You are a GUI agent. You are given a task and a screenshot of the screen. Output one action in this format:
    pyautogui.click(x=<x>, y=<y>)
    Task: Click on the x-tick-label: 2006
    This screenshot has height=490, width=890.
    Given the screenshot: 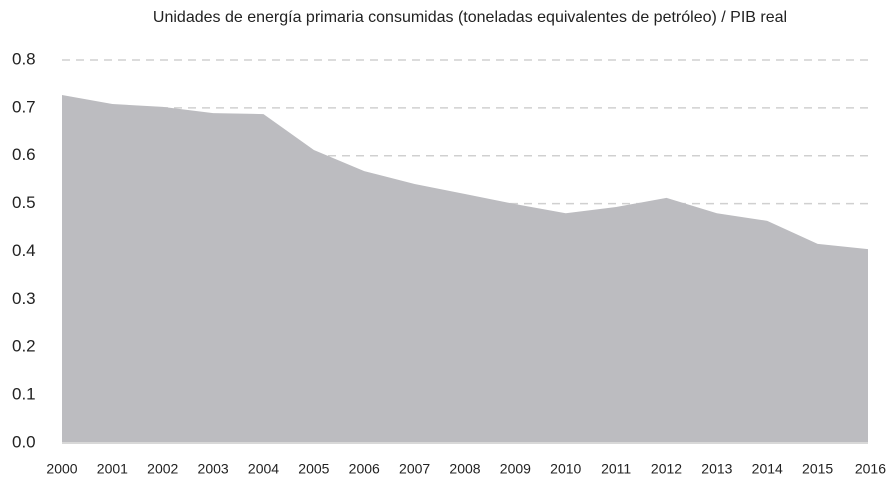 What is the action you would take?
    pyautogui.click(x=364, y=469)
    